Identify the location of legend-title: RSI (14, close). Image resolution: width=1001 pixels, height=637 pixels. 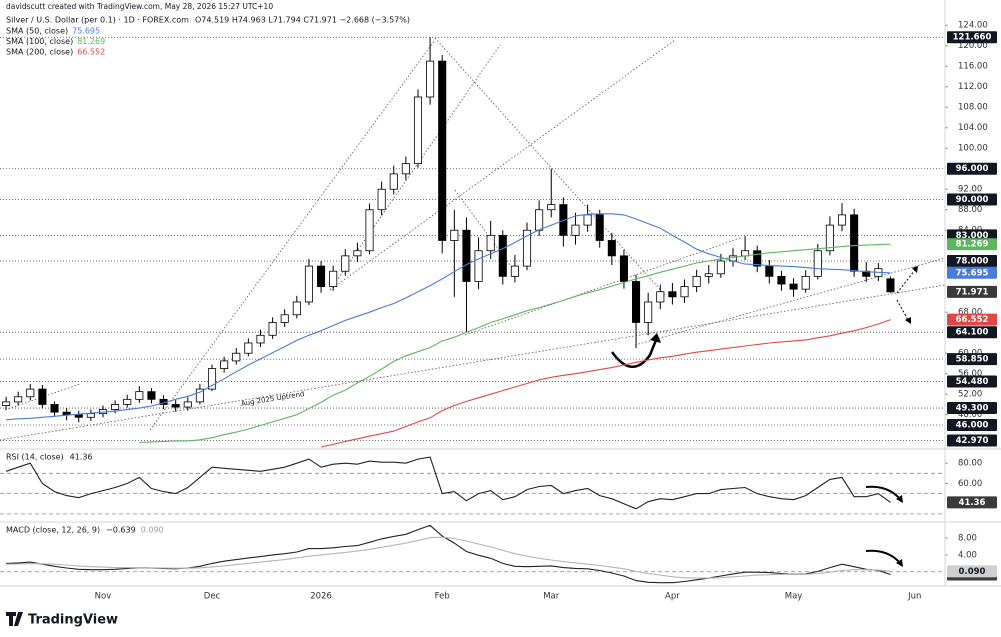
(35, 457).